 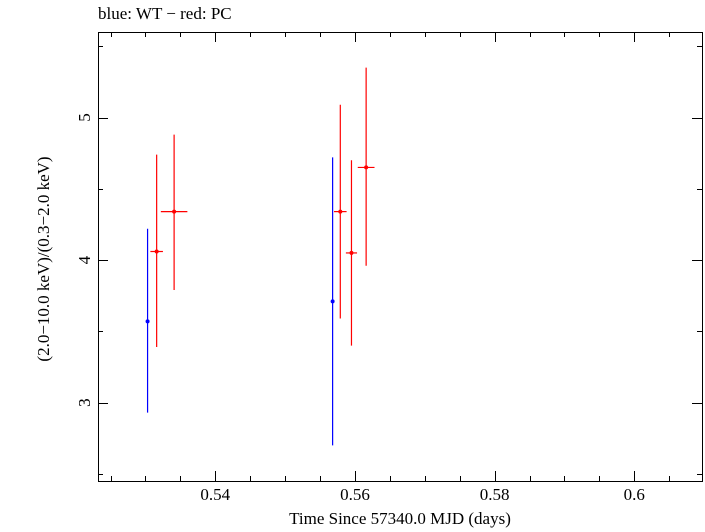 I want to click on x-axis-label: Time Since 57340.0 MJD (days), so click(x=400, y=518).